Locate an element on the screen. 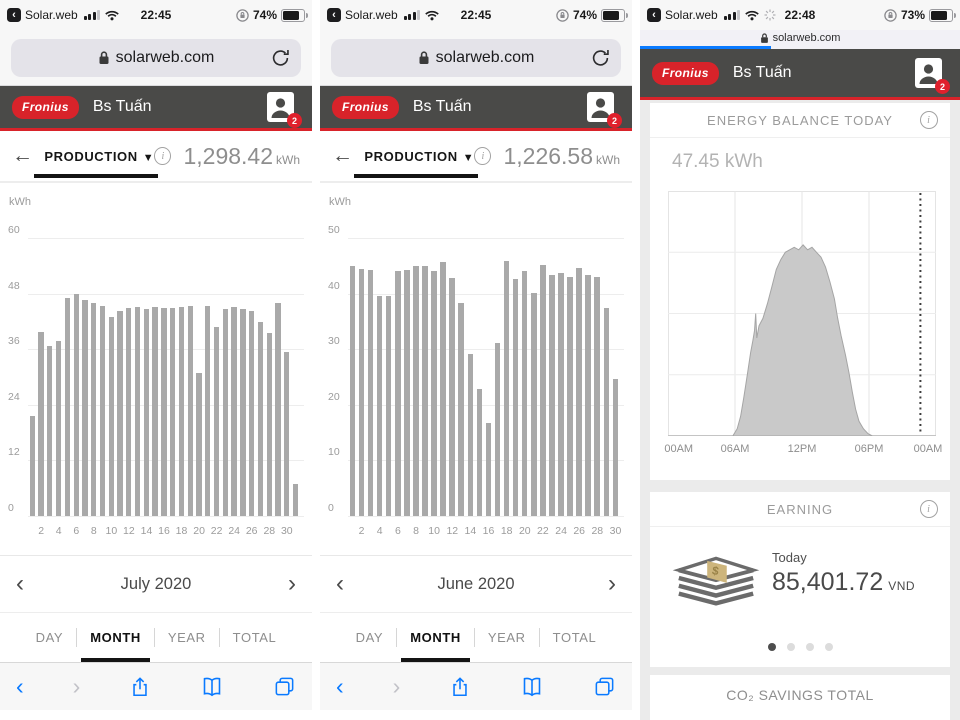  chart-plot-area: 60 48 36 24 12 0 2 4 6 8 10 12 14 16 18 20 22 24 26 28 30 is located at coordinates (156, 380).